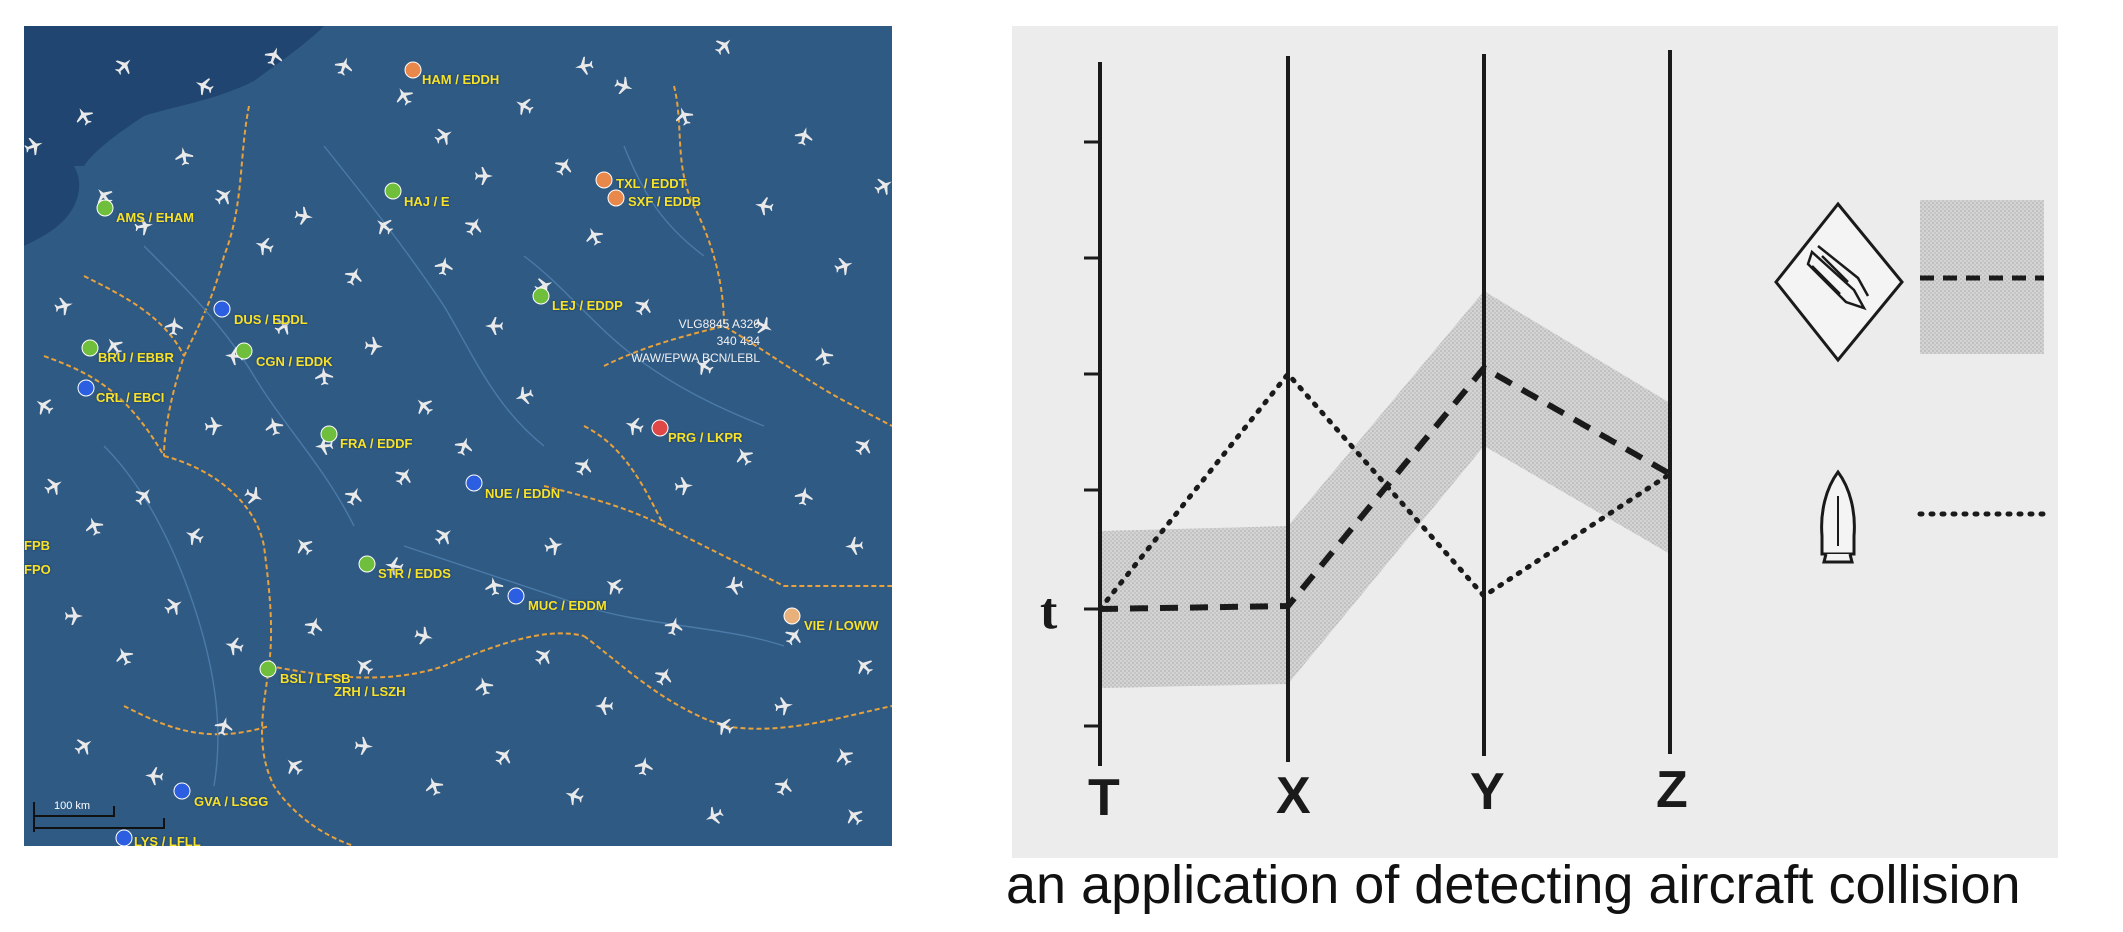  I want to click on aircraft-trajectory-dotted, so click(1385, 491).